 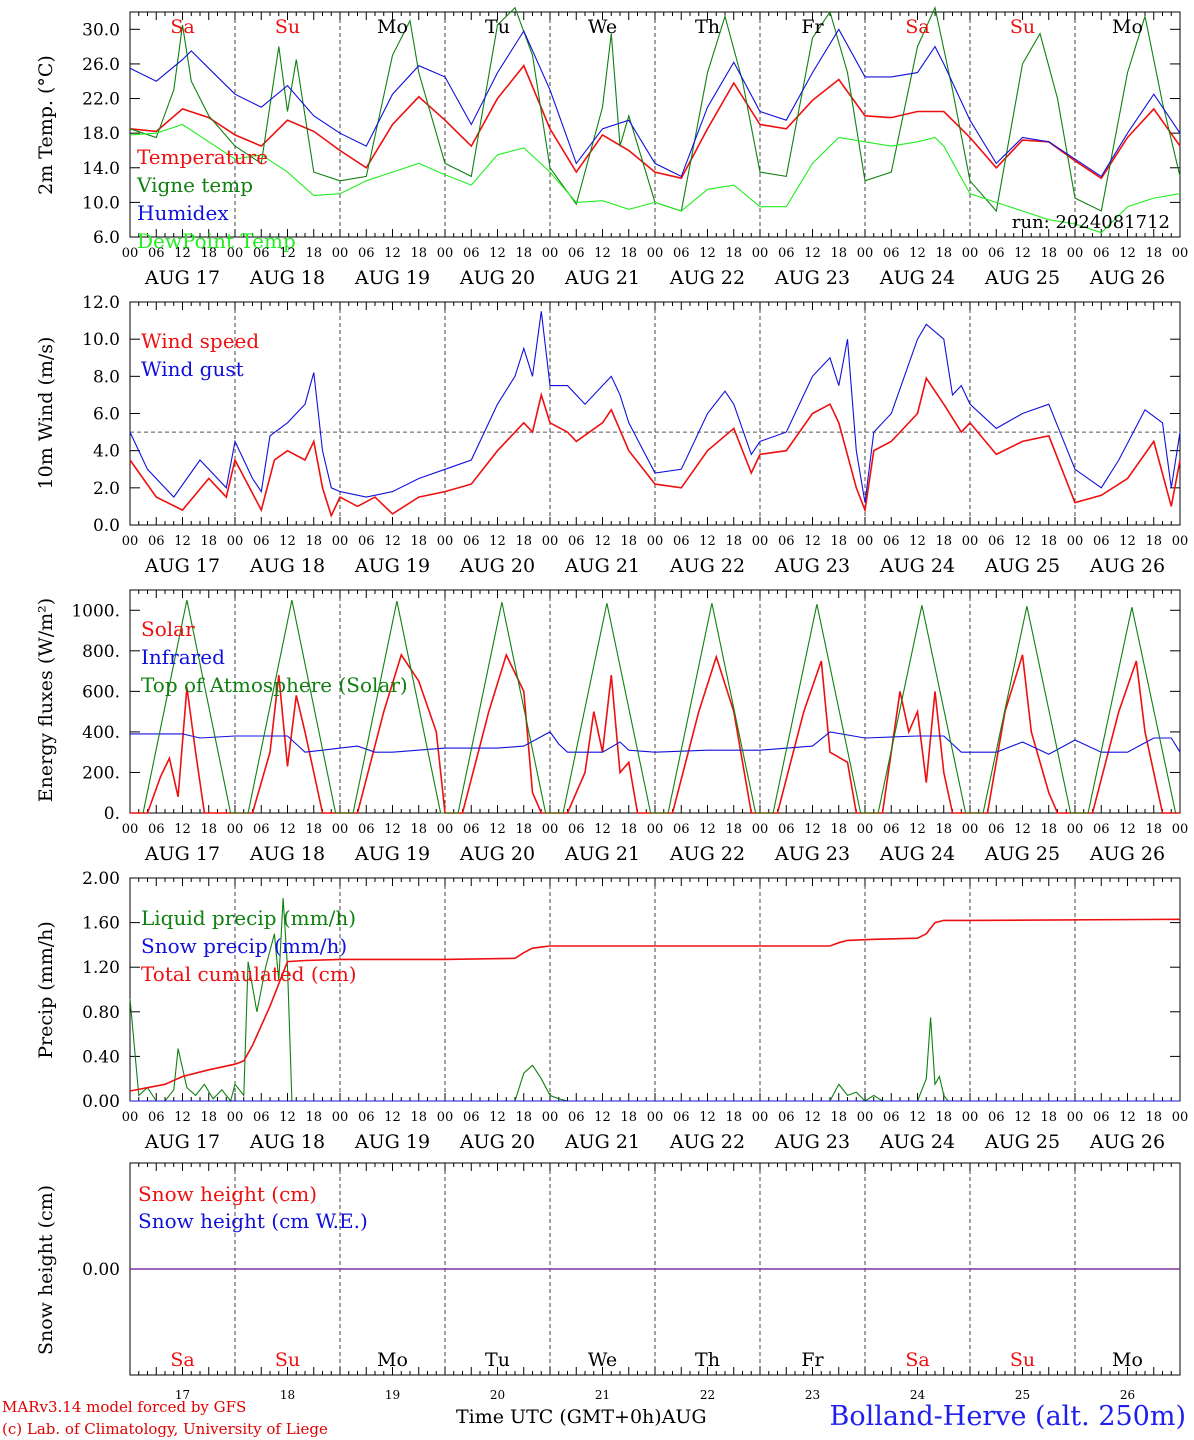 I want to click on y-tick-label: 1.60, so click(x=101, y=924).